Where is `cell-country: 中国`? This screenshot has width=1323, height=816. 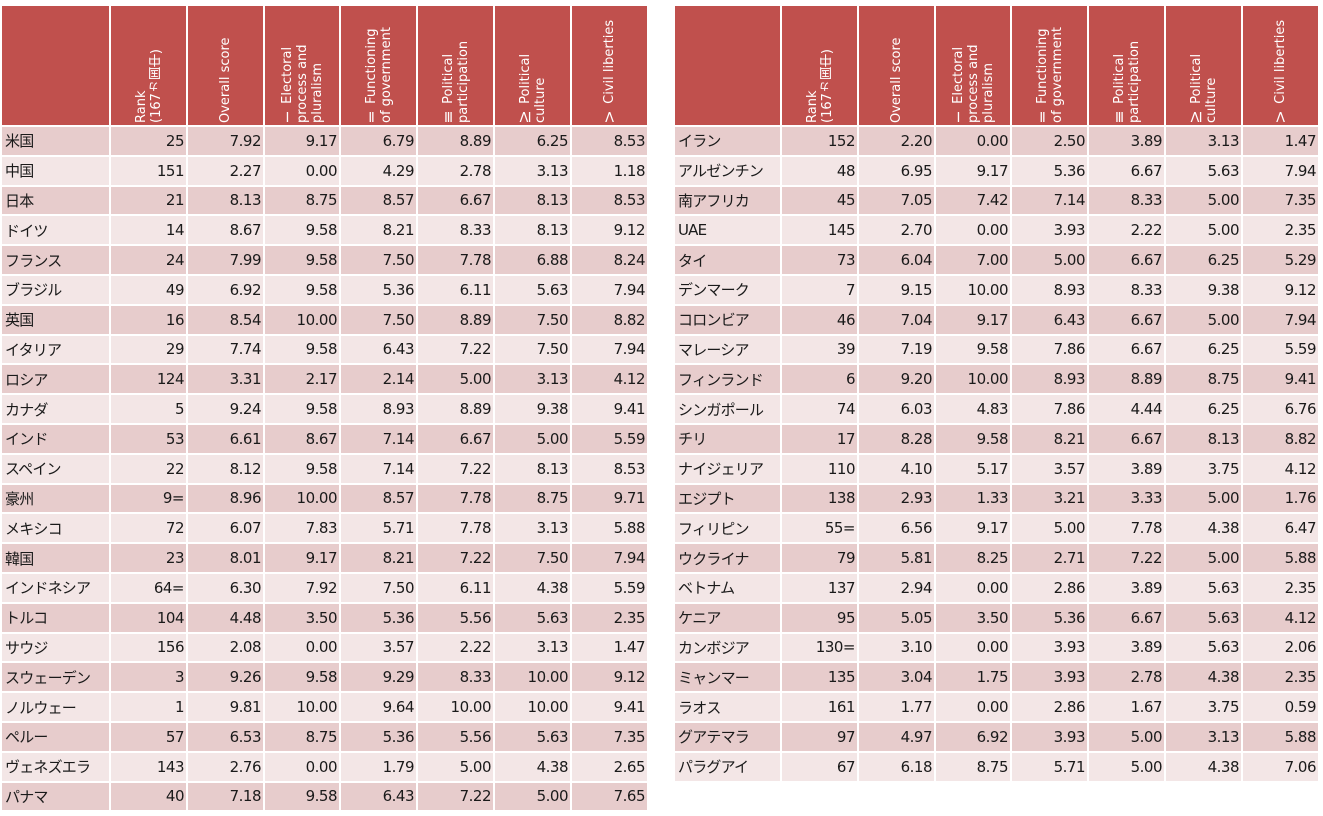 cell-country: 中国 is located at coordinates (55, 170).